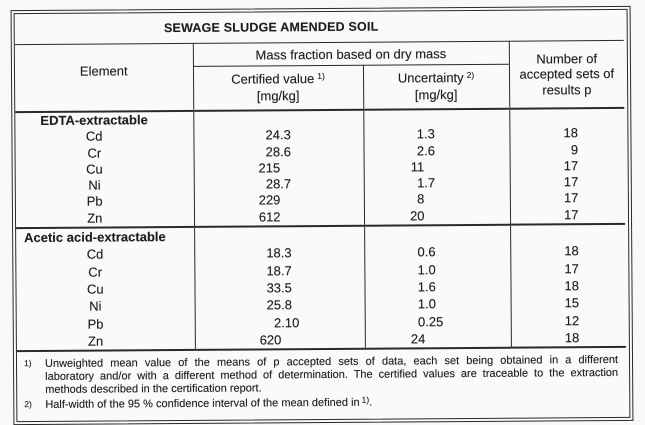 This screenshot has height=425, width=645. I want to click on certified-value-fraction: .10, so click(290, 322).